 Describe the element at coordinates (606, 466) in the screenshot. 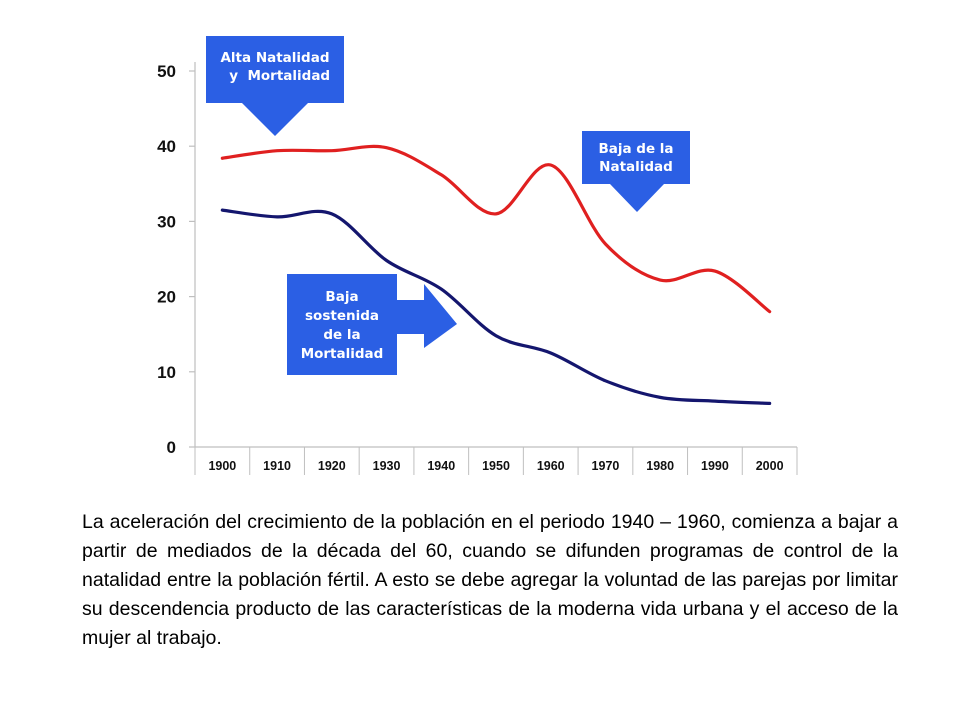

I see `x-tick-label: 1970` at that location.